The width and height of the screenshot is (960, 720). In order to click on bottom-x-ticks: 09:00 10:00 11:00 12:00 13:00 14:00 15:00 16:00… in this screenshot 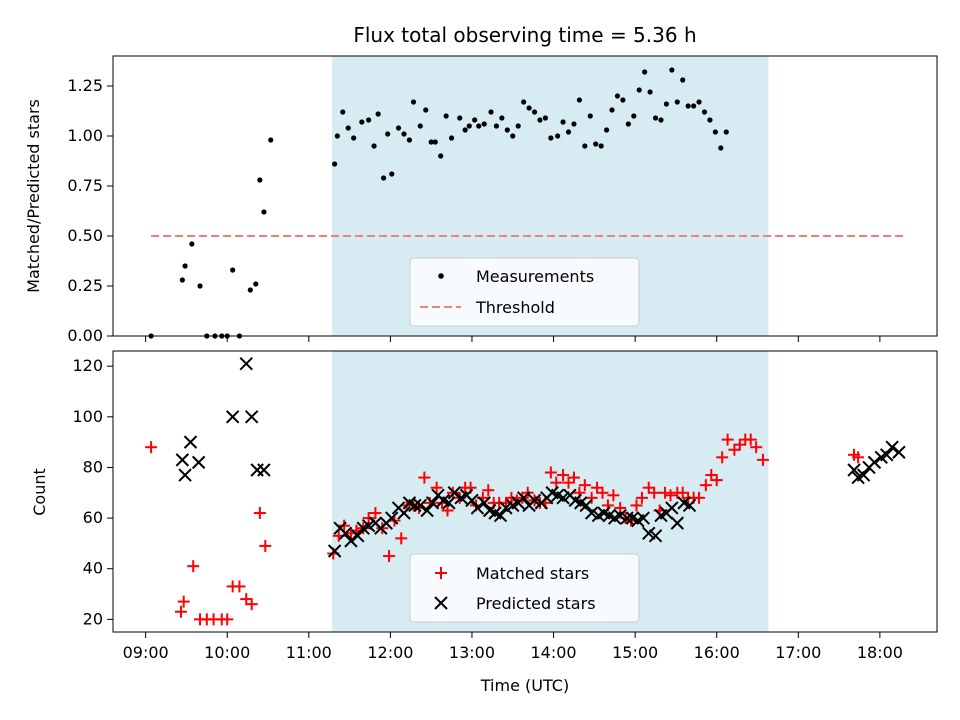, I will do `click(513, 647)`.